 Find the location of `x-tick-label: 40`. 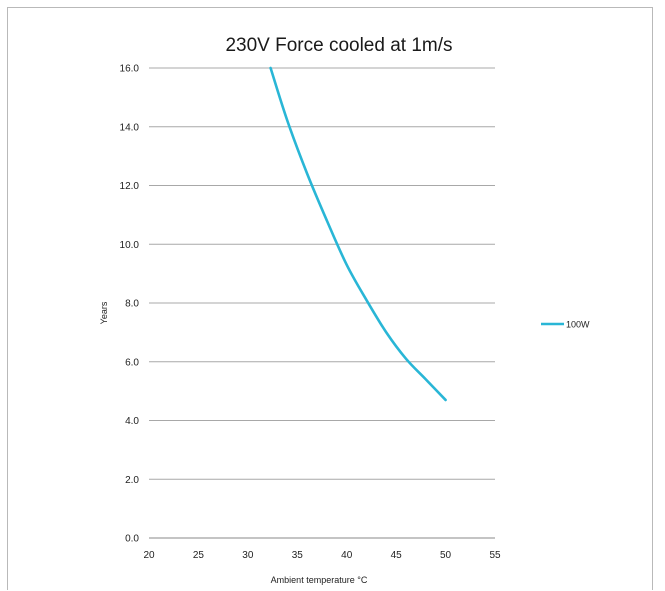

x-tick-label: 40 is located at coordinates (347, 555).